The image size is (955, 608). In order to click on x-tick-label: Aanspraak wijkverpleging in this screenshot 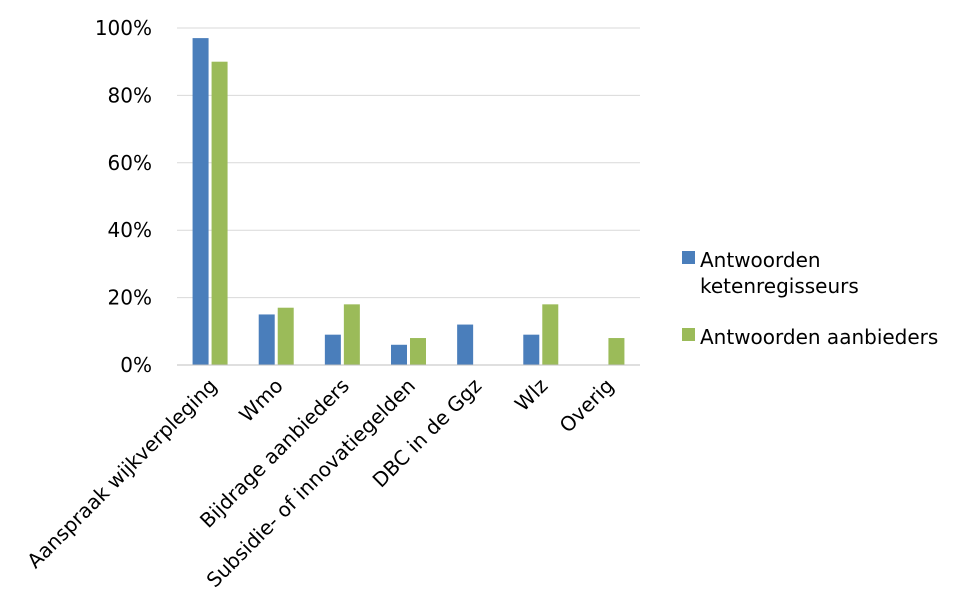, I will do `click(121, 473)`.